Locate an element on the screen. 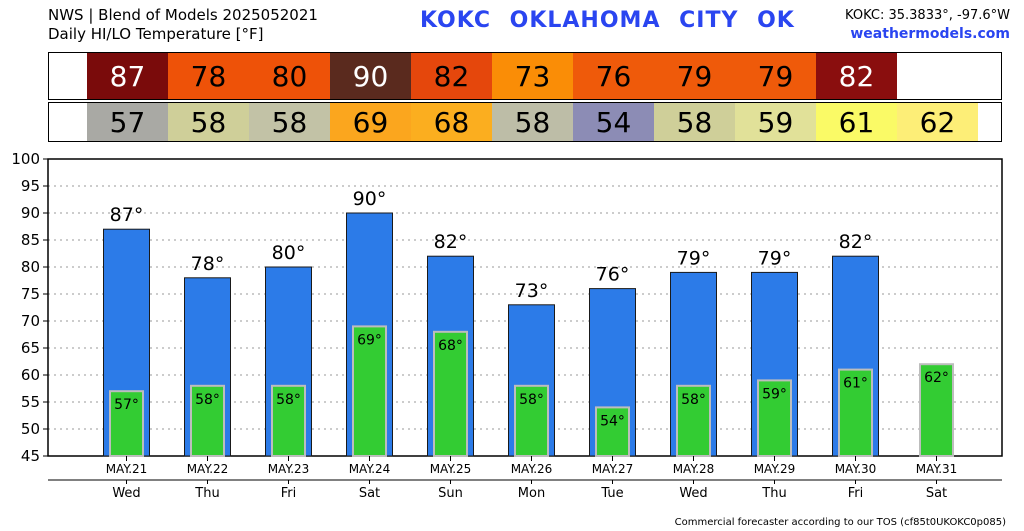  low-temp-strip: 57 58 58 69 68 58 54 58 59 61 62 is located at coordinates (525, 122).